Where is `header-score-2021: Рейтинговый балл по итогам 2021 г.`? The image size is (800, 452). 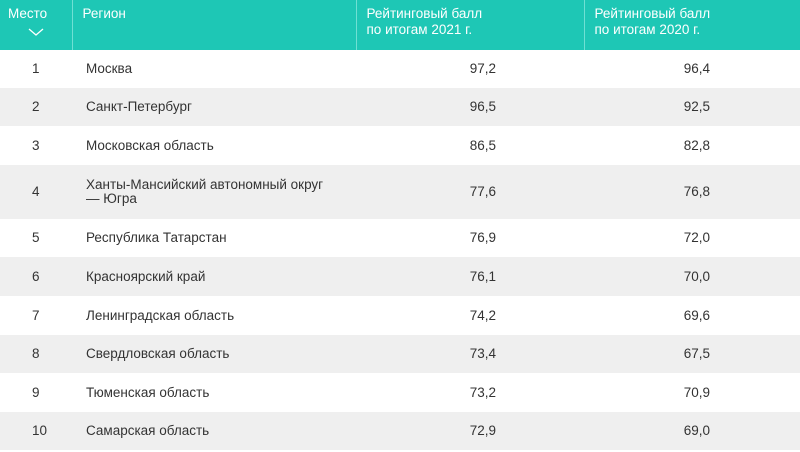 header-score-2021: Рейтинговый балл по итогам 2021 г. is located at coordinates (470, 25).